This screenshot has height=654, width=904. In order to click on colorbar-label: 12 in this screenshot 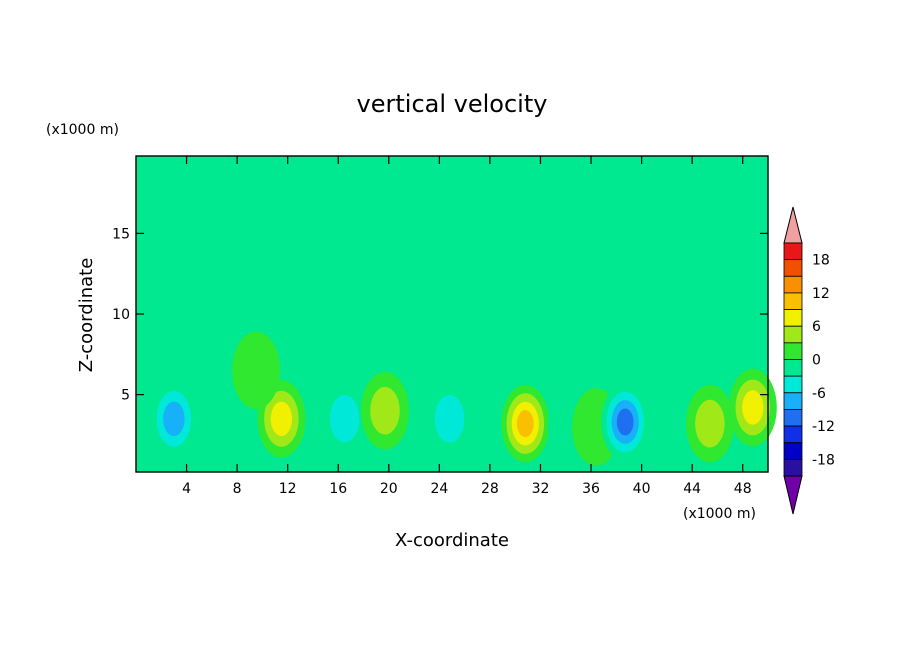, I will do `click(821, 294)`.